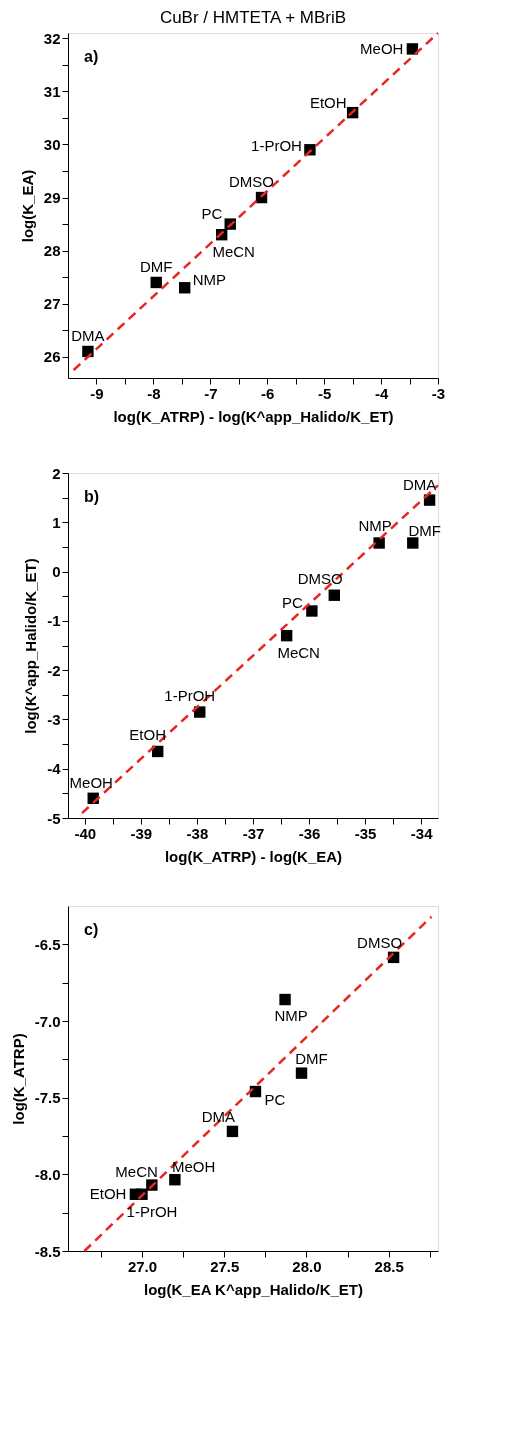  I want to click on x-tick-label: -5, so click(324, 393).